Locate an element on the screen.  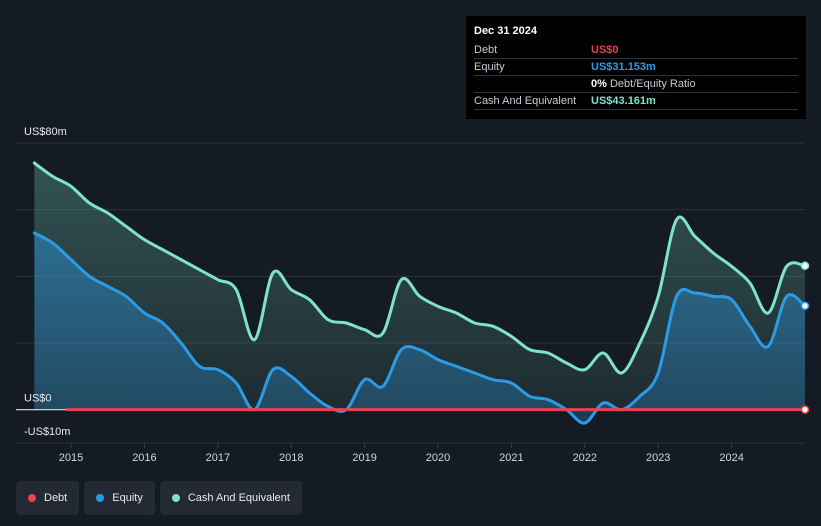
series-end-markers is located at coordinates (805, 337).